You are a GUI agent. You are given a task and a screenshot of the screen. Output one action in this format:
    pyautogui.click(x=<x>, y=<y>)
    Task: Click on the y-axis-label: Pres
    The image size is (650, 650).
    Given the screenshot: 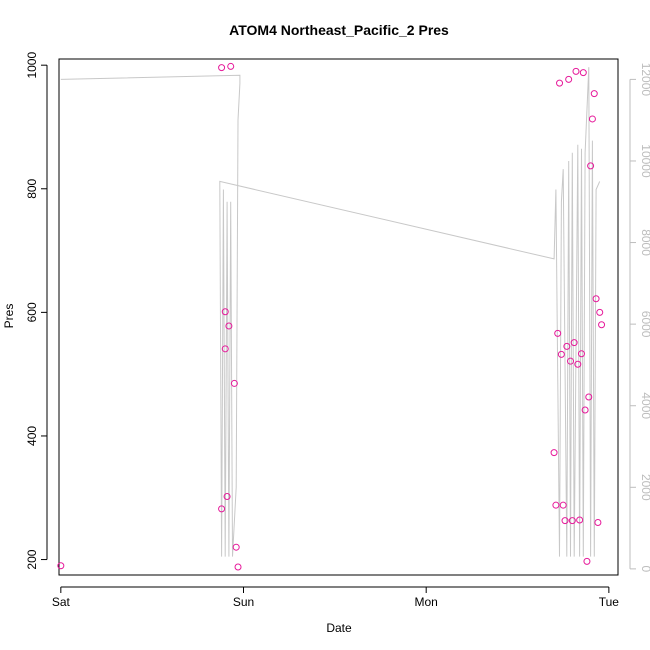 What is the action you would take?
    pyautogui.click(x=9, y=316)
    